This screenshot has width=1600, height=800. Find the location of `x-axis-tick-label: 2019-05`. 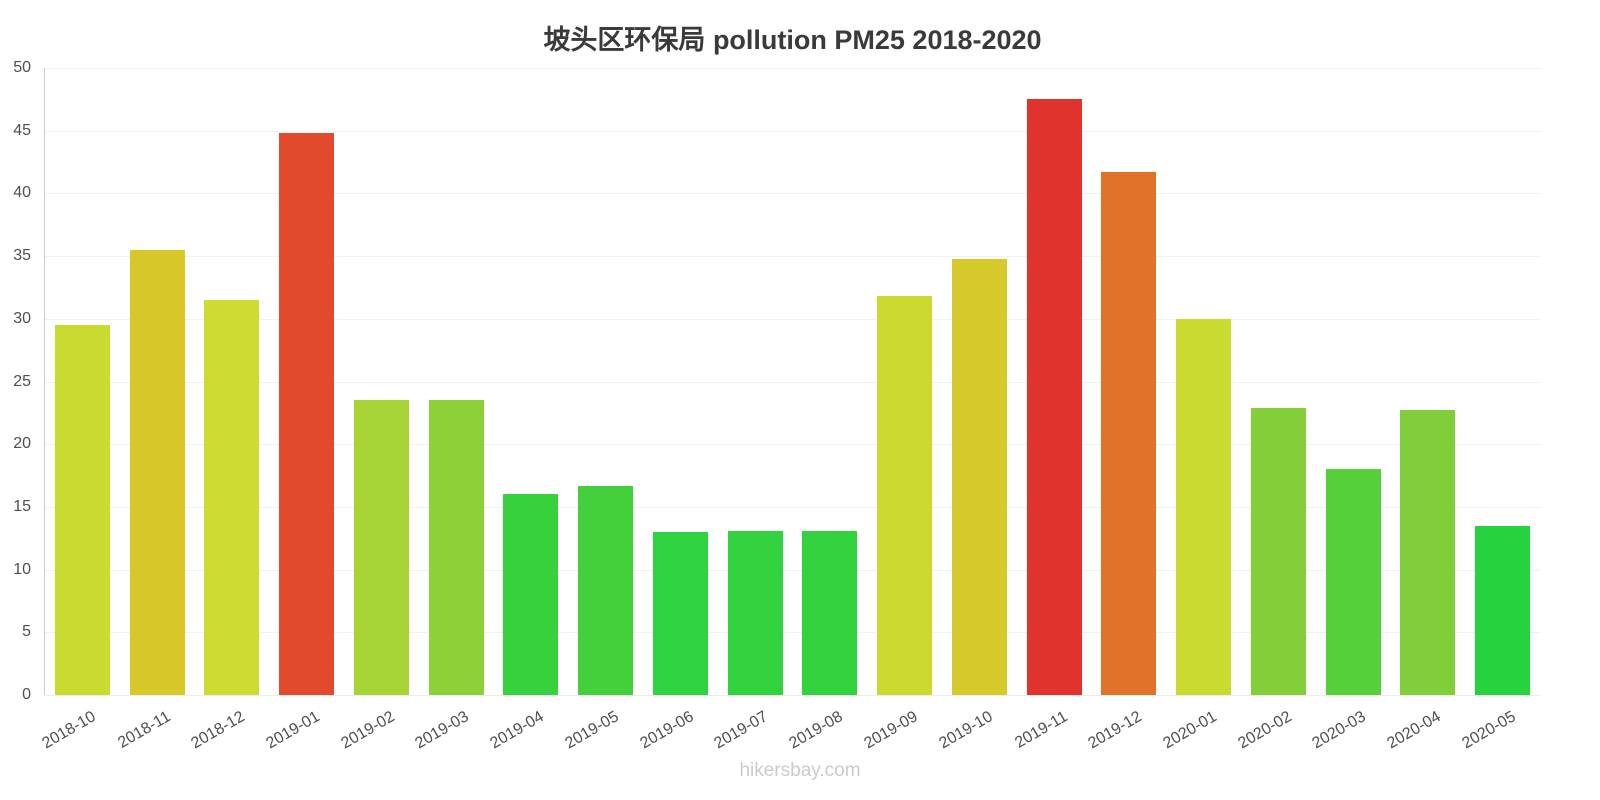

x-axis-tick-label: 2019-05 is located at coordinates (592, 730).